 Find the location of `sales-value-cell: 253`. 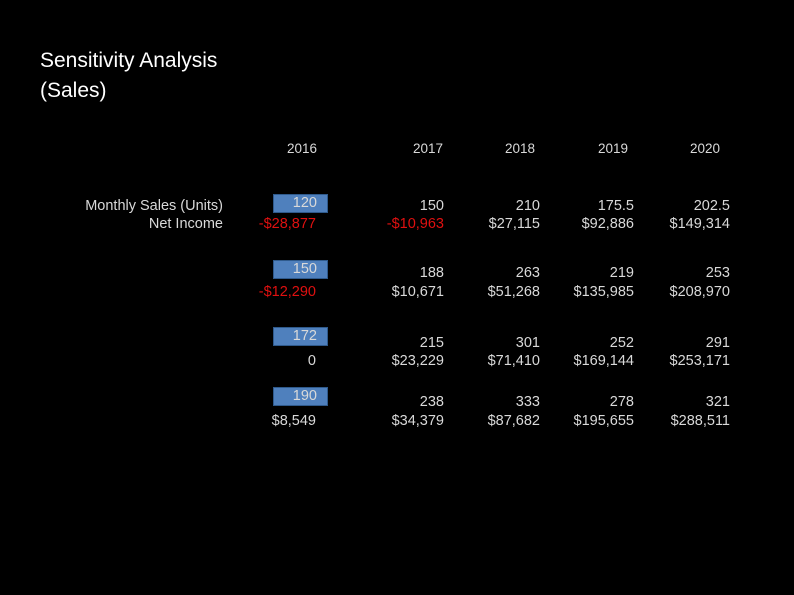

sales-value-cell: 253 is located at coordinates (717, 273).